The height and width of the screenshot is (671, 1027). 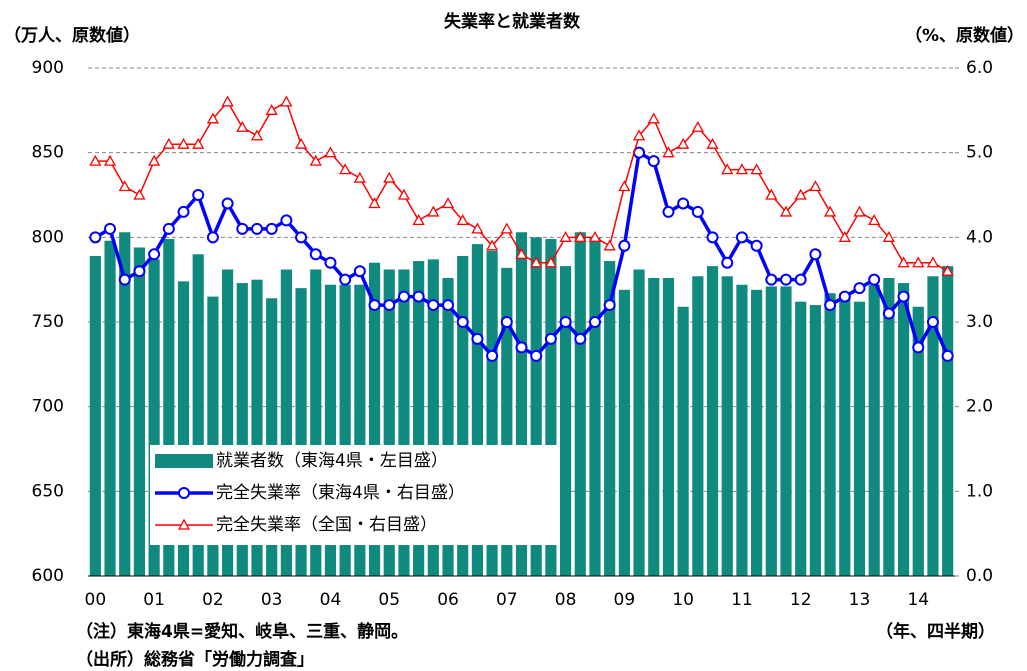 I want to click on y-axis-label: （万人、原数値）, so click(x=72, y=35).